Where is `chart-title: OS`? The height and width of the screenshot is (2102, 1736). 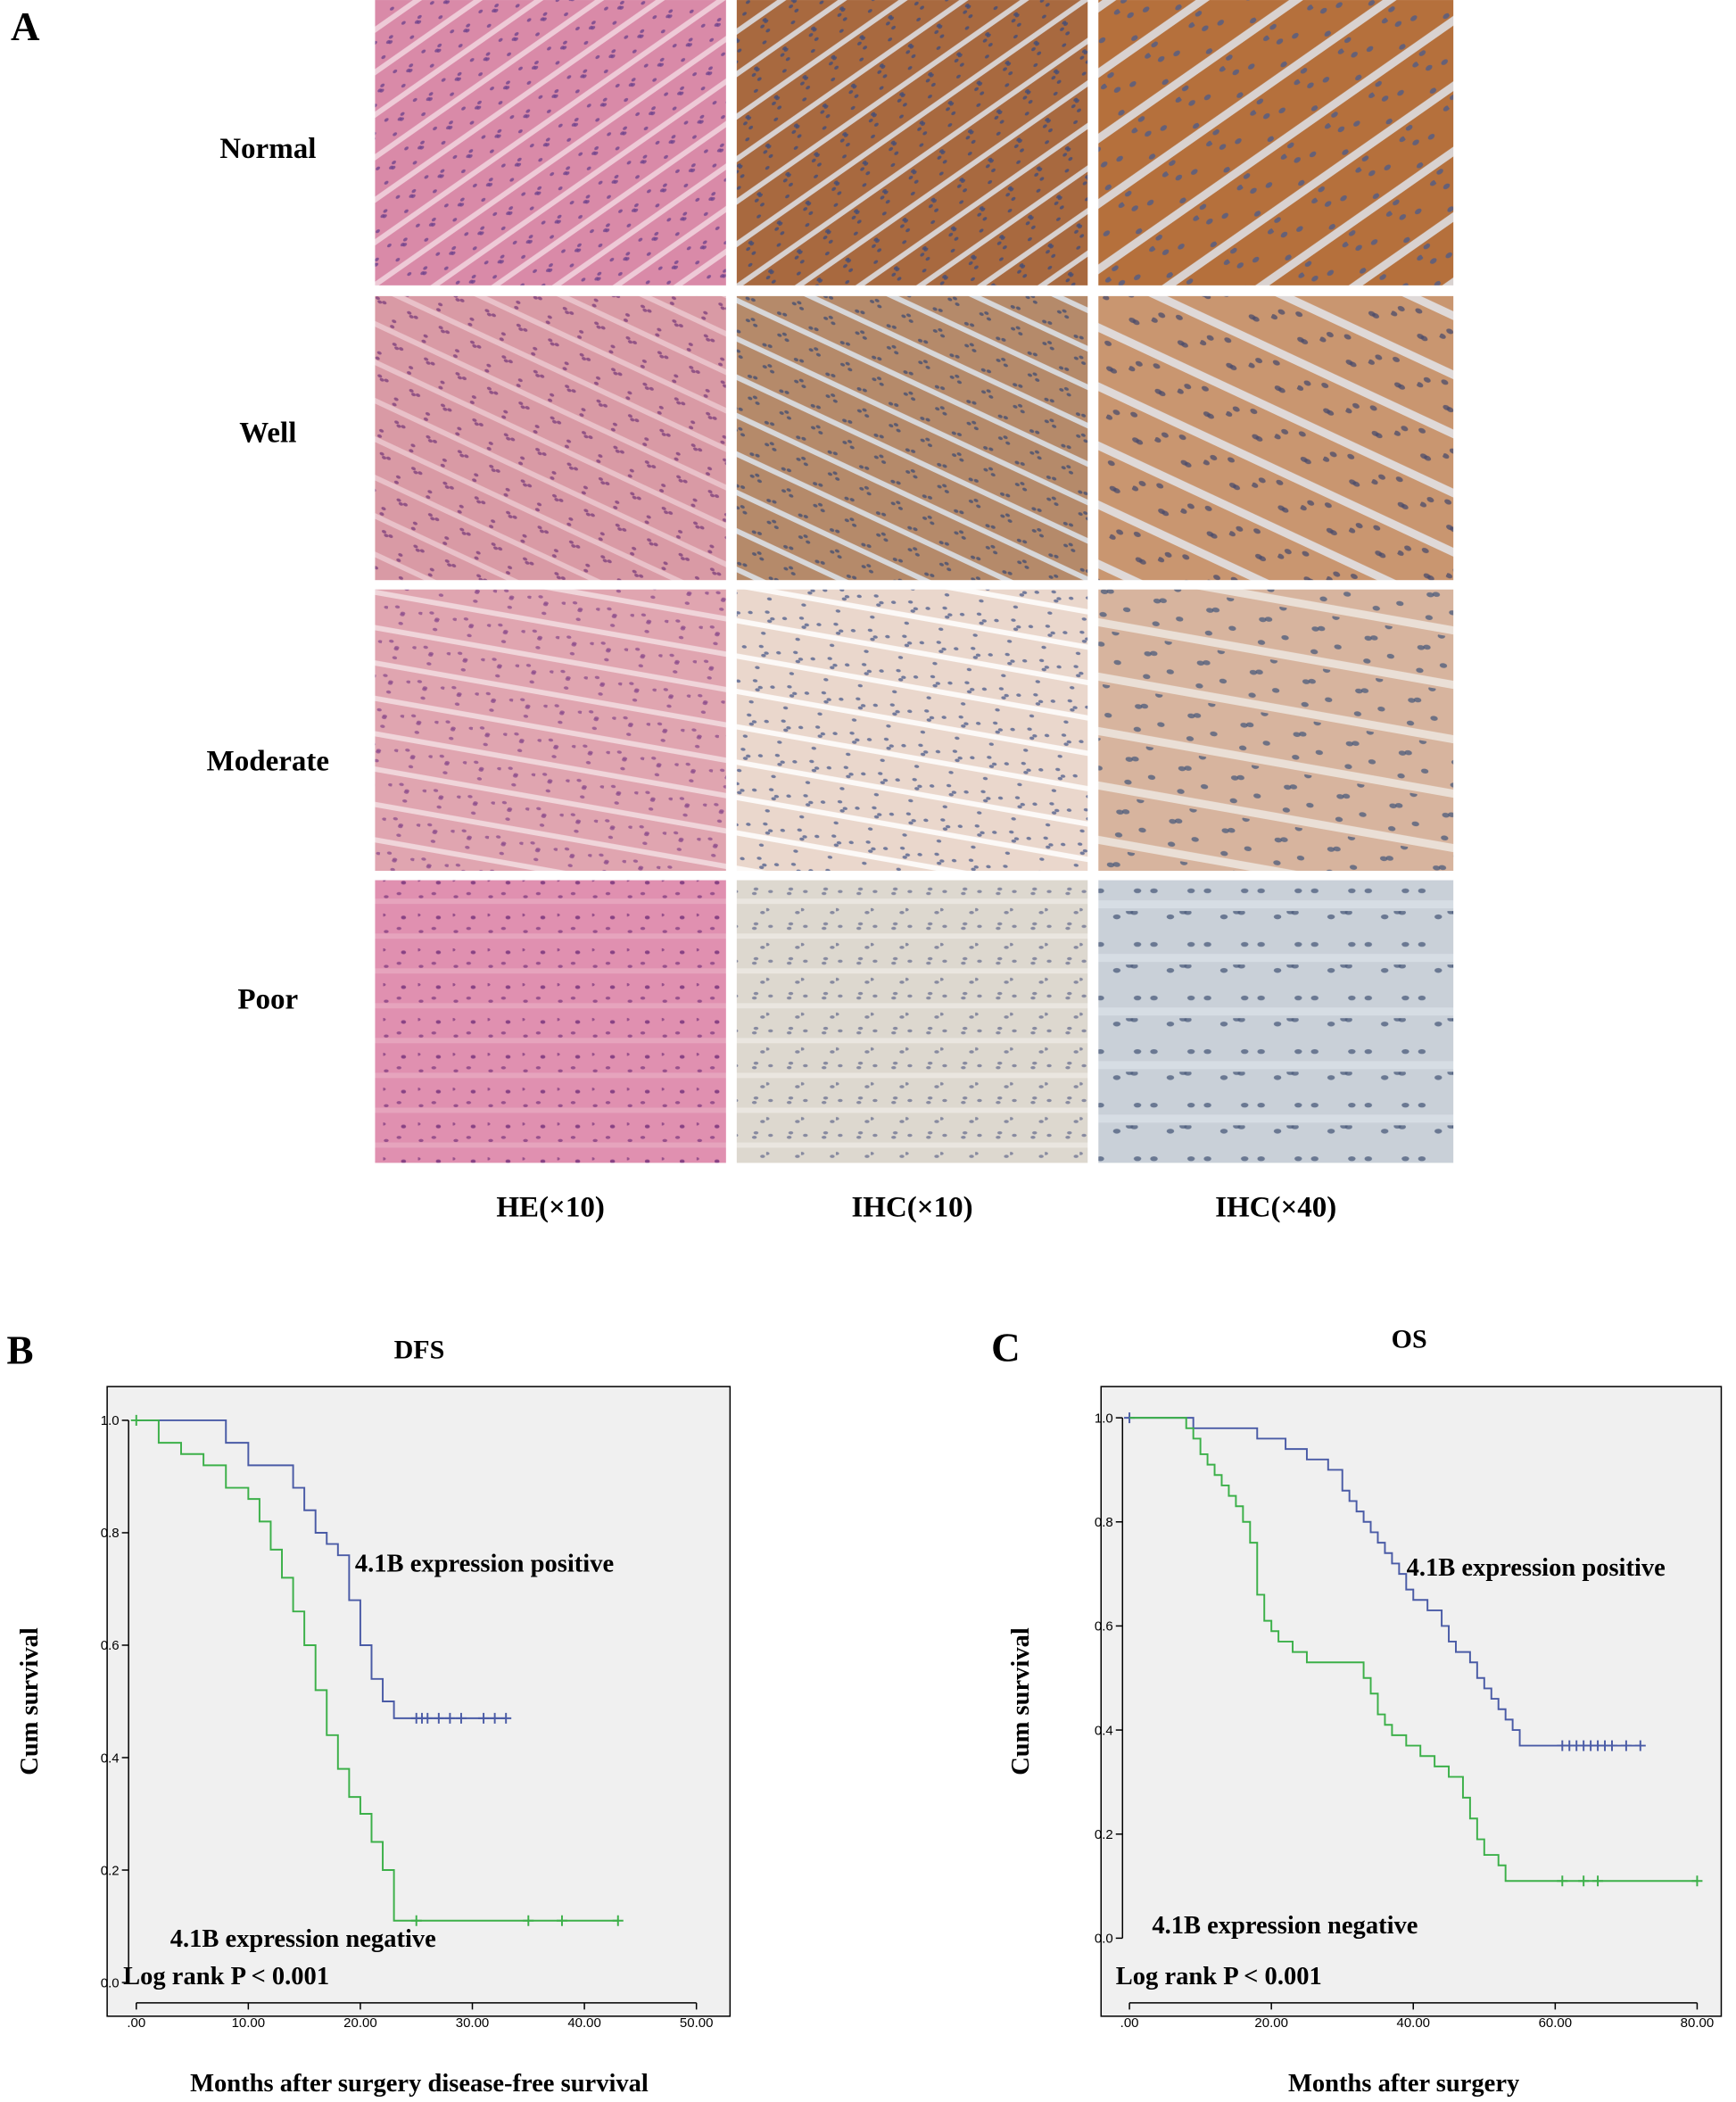
chart-title: OS is located at coordinates (1409, 1339).